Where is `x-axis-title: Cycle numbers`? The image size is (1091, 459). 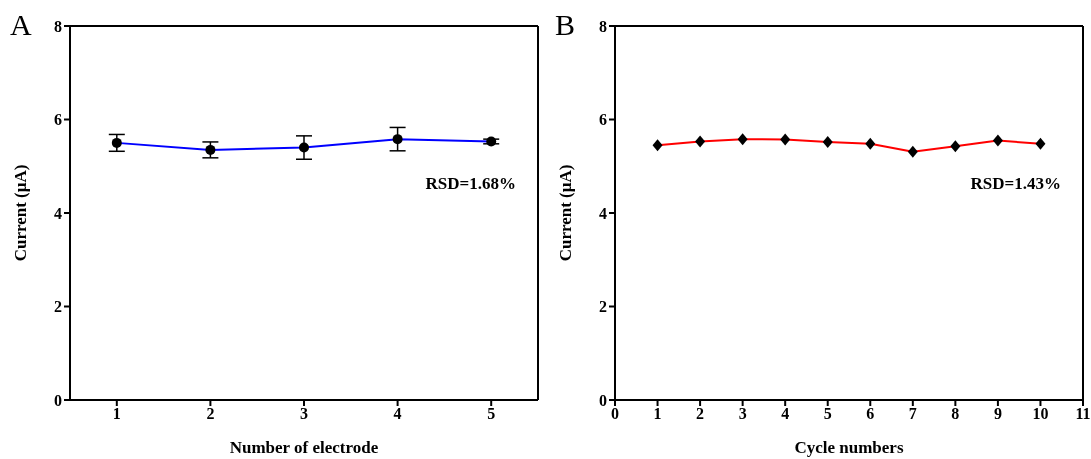
x-axis-title: Cycle numbers is located at coordinates (849, 447).